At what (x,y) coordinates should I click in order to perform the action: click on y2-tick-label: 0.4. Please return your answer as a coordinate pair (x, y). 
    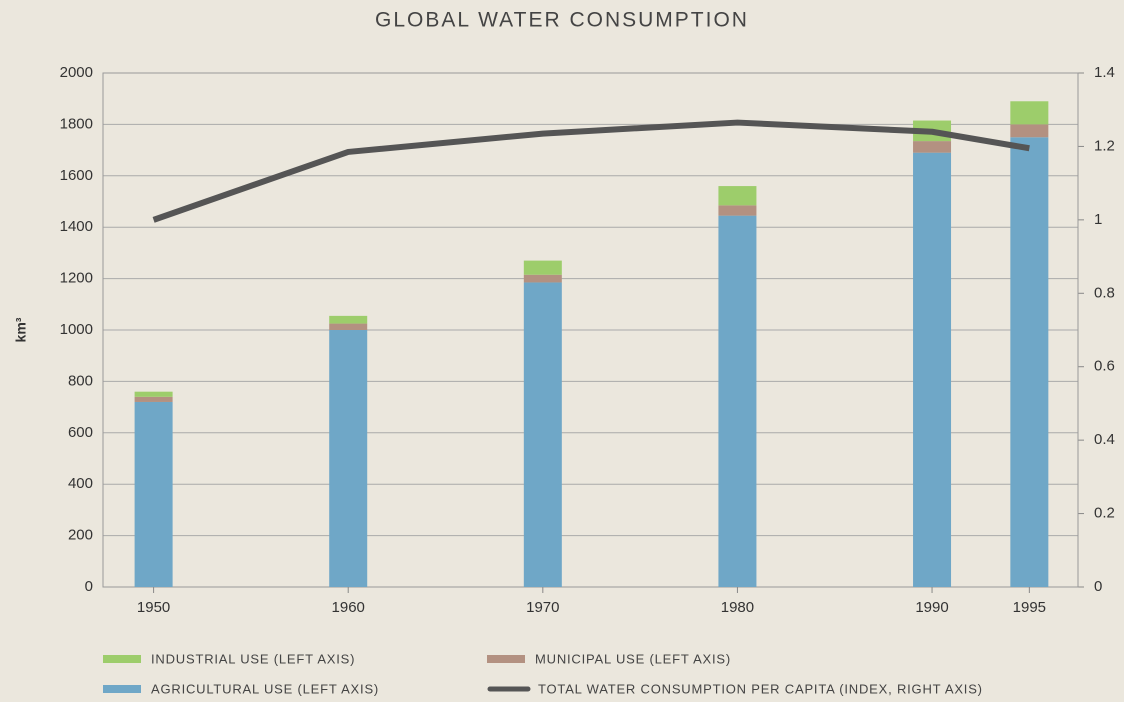
    Looking at the image, I should click on (1104, 439).